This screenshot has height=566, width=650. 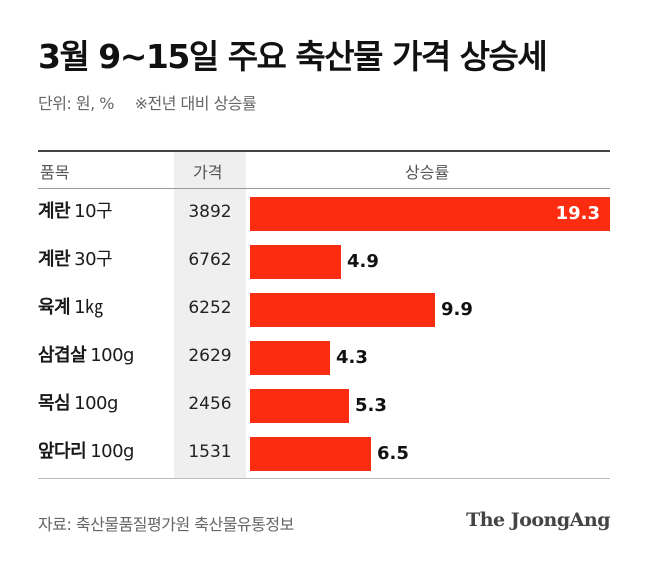 What do you see at coordinates (427, 172) in the screenshot?
I see `header-rate: 상승률` at bounding box center [427, 172].